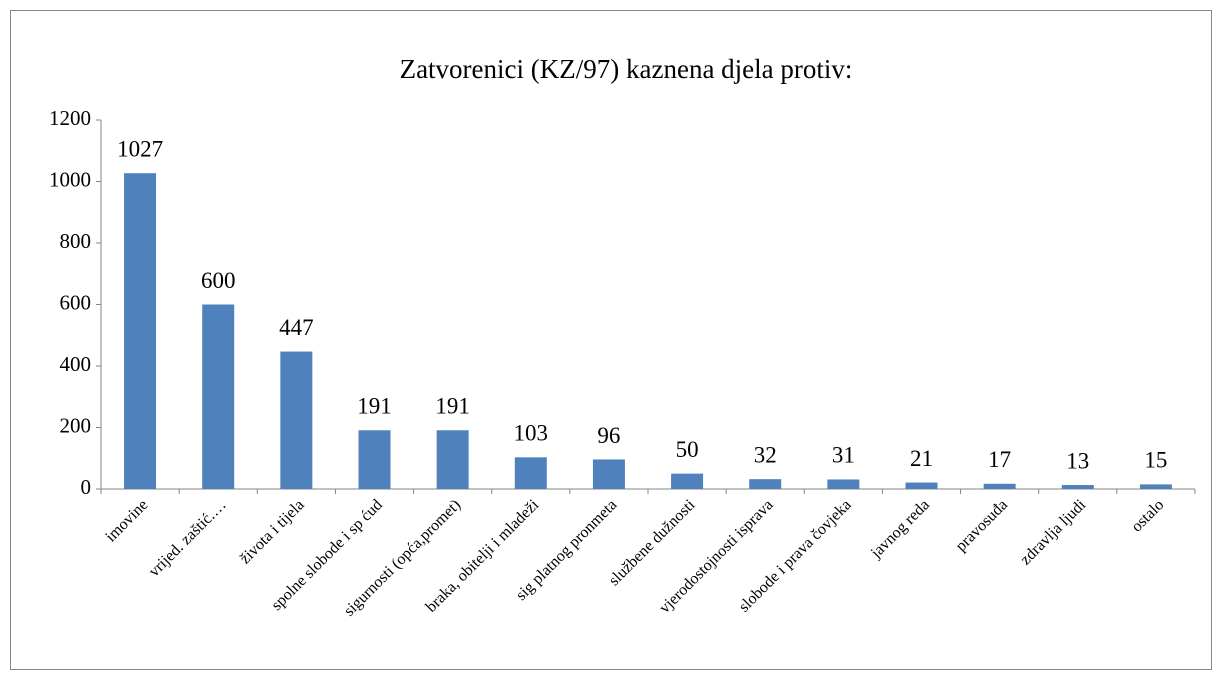 This screenshot has height=680, width=1222. What do you see at coordinates (843, 455) in the screenshot?
I see `data-label: 31` at bounding box center [843, 455].